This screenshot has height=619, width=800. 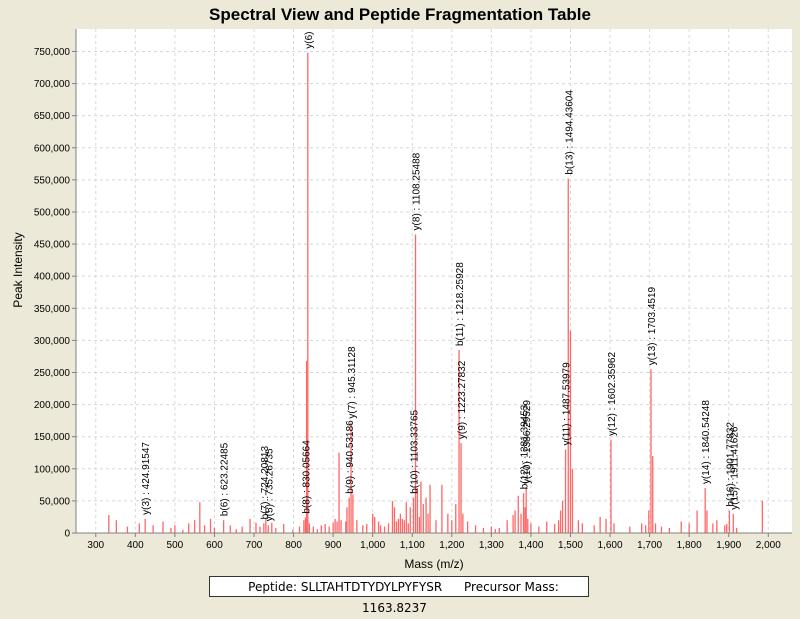 I want to click on peak-annotation: b(8) : 830.05664, so click(x=306, y=477).